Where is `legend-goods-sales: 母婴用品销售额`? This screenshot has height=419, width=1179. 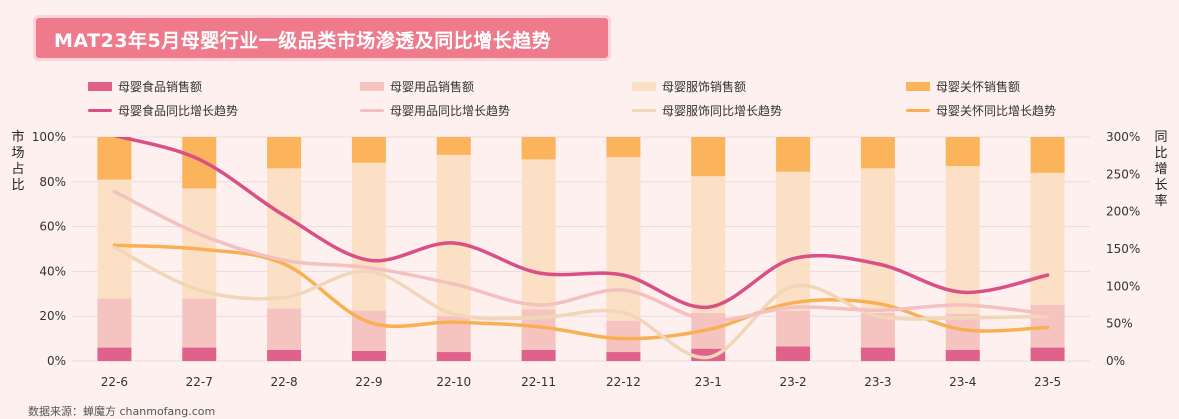 legend-goods-sales: 母婴用品销售额 is located at coordinates (417, 86).